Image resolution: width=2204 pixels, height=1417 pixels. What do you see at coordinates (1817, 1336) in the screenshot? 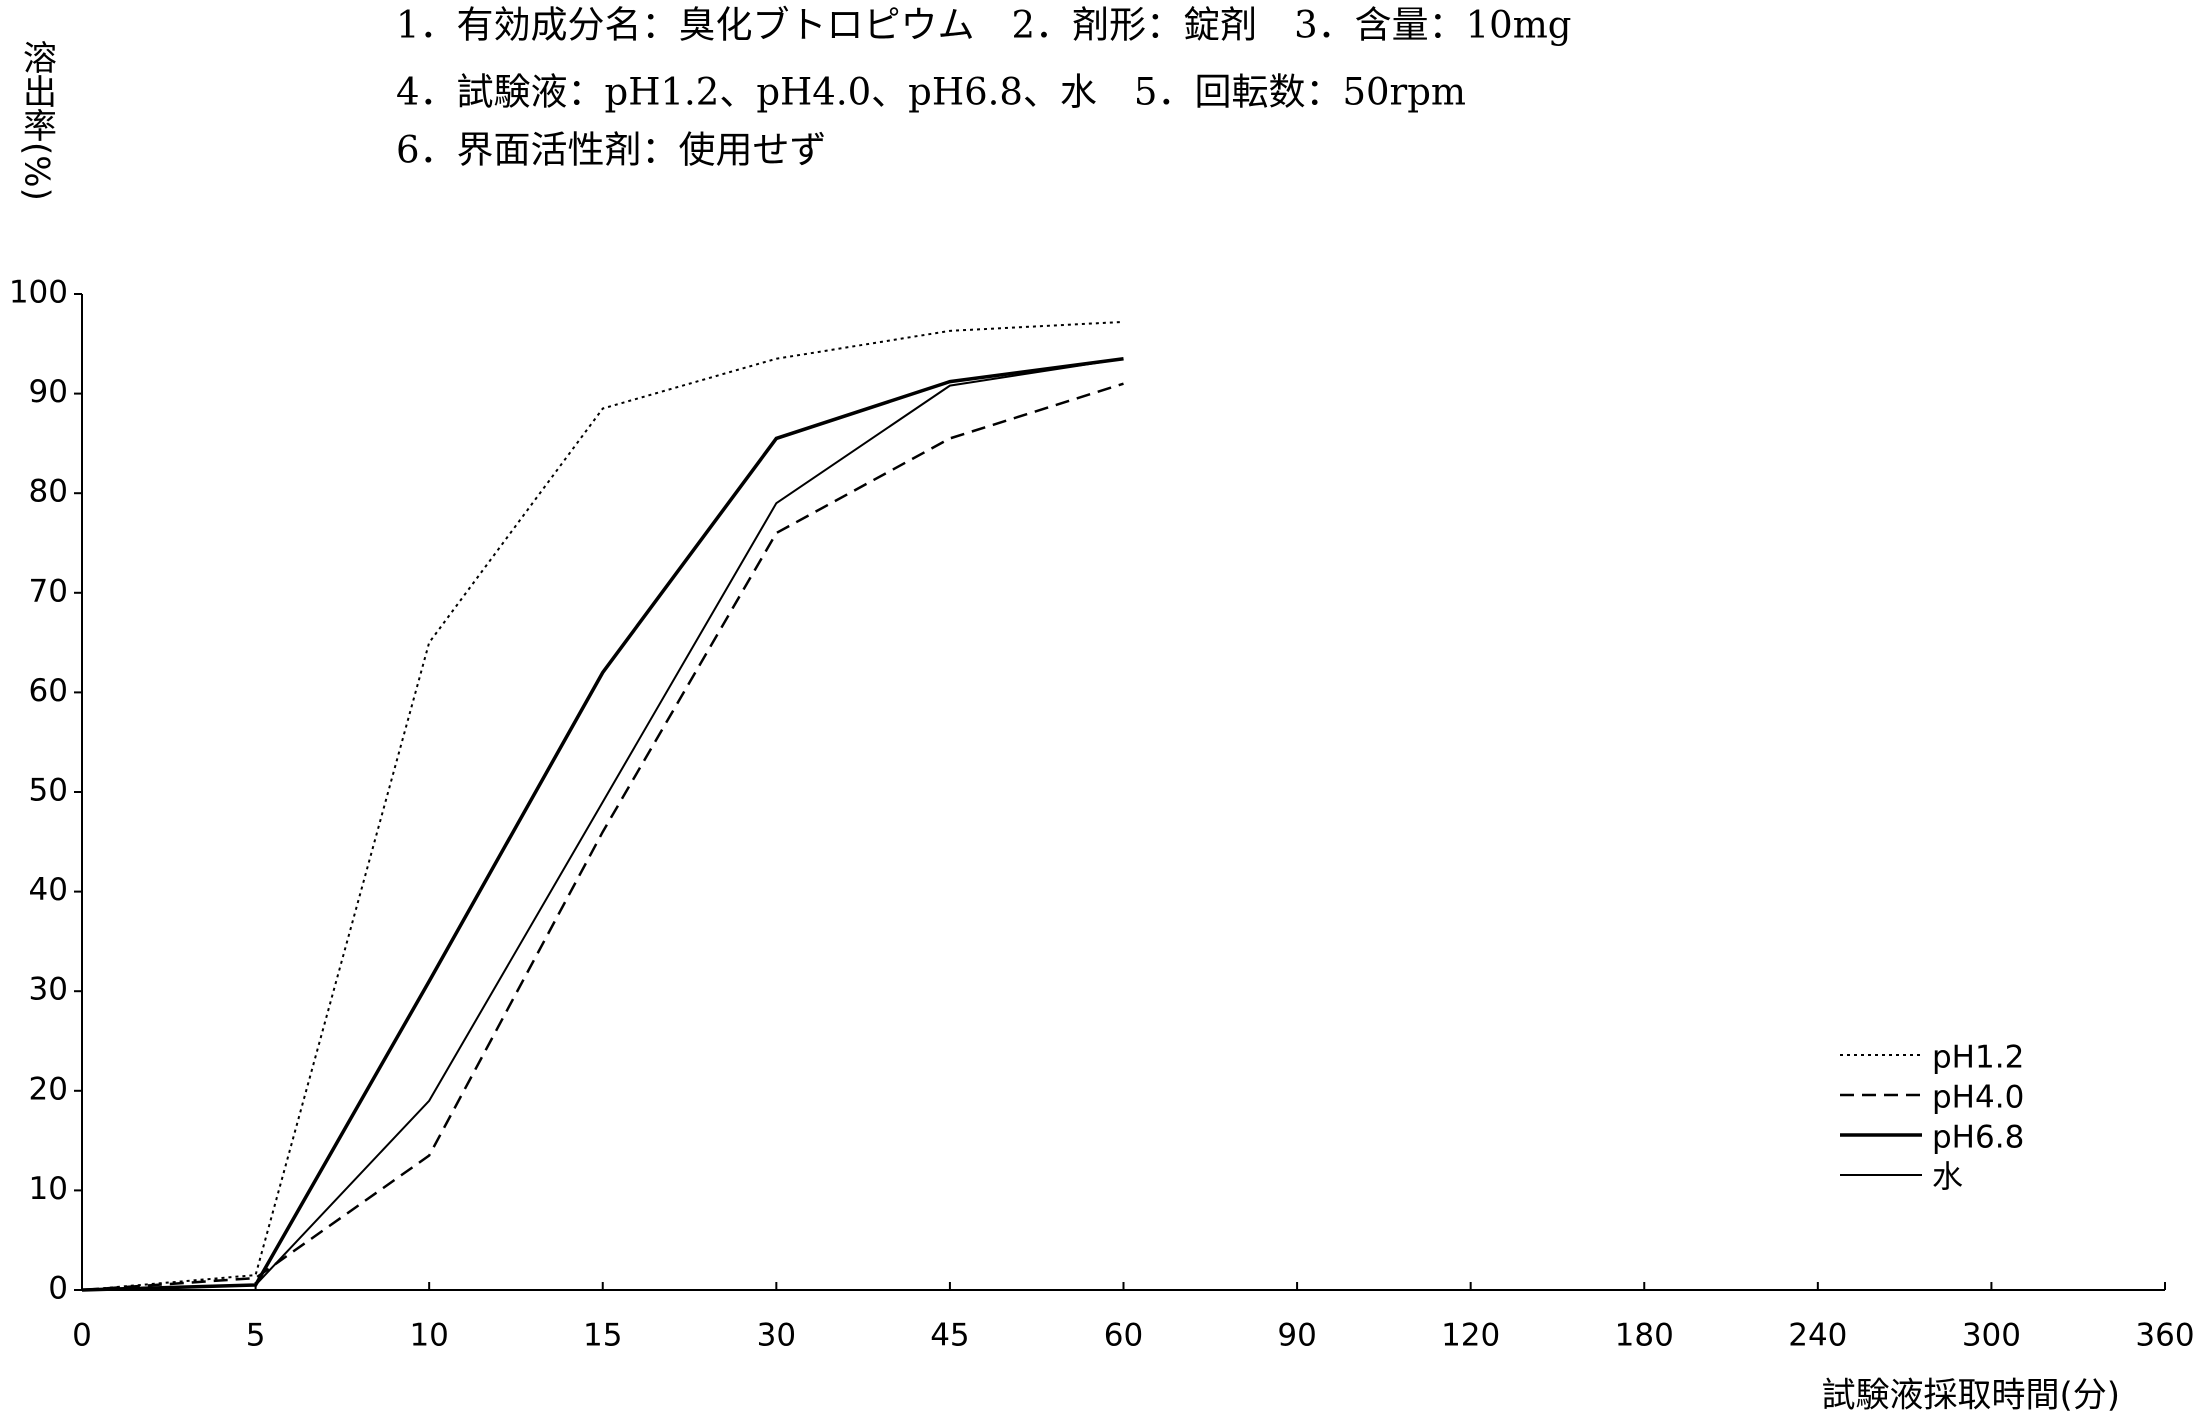
I see `x-tick-label: 240` at bounding box center [1817, 1336].